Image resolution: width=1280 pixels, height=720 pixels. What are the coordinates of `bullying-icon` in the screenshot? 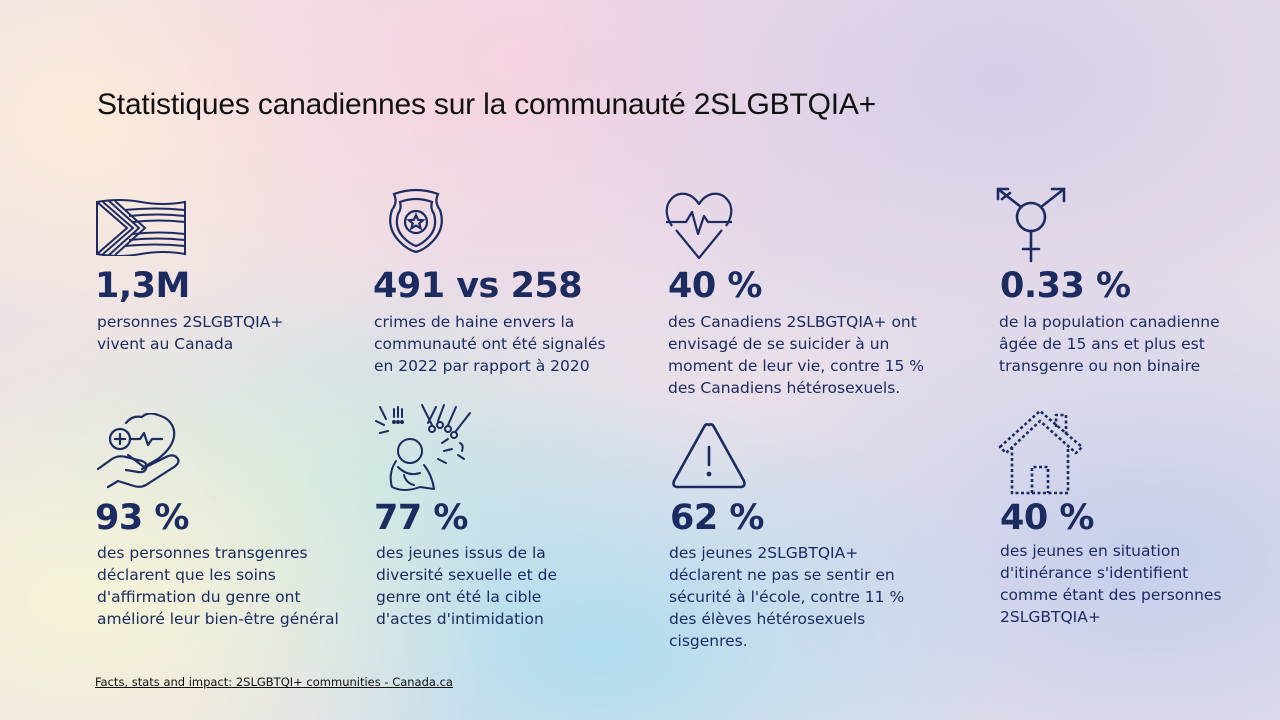 It's located at (426, 449).